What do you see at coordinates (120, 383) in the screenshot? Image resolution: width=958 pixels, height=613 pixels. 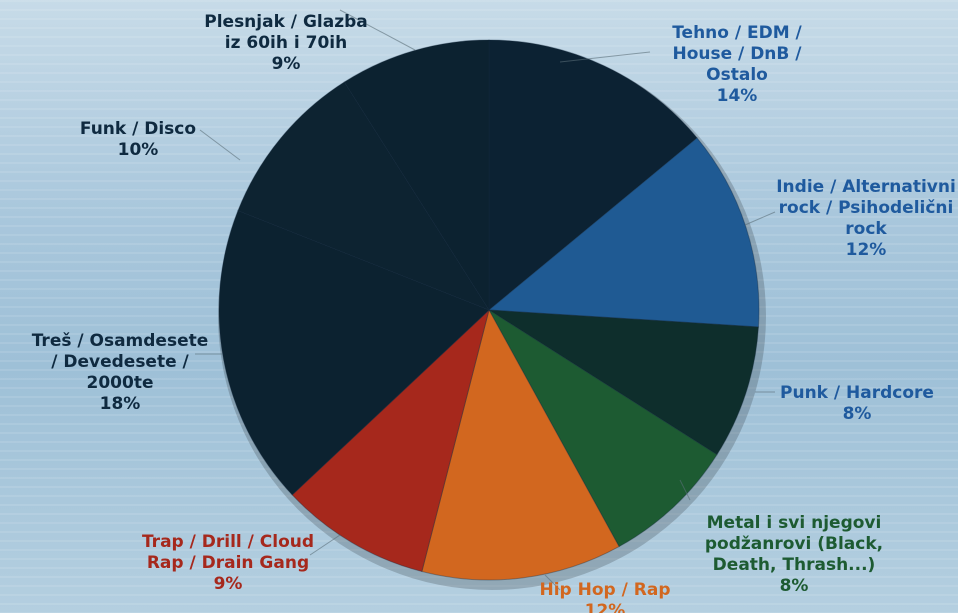 I see `slice-label-line: 2000te` at bounding box center [120, 383].